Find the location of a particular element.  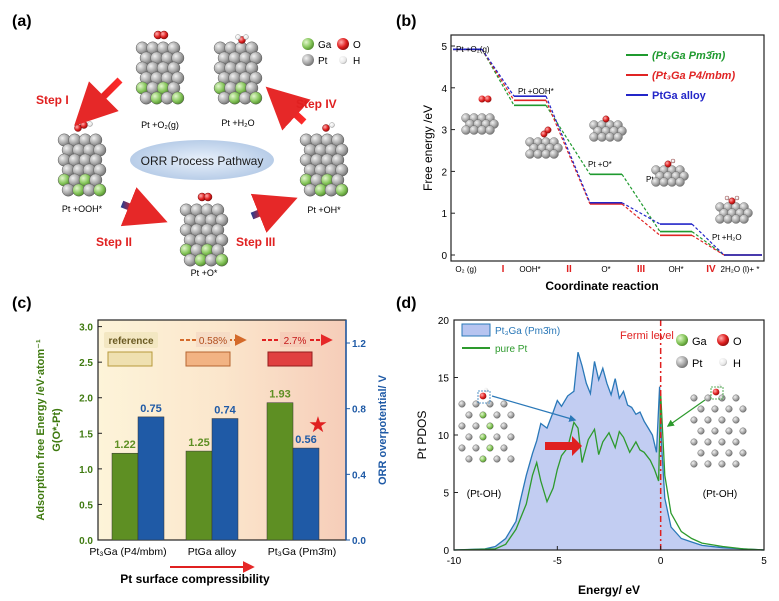

plot-c-category: Pt₃Ga (Pm3̄m) is located at coordinates (302, 552).